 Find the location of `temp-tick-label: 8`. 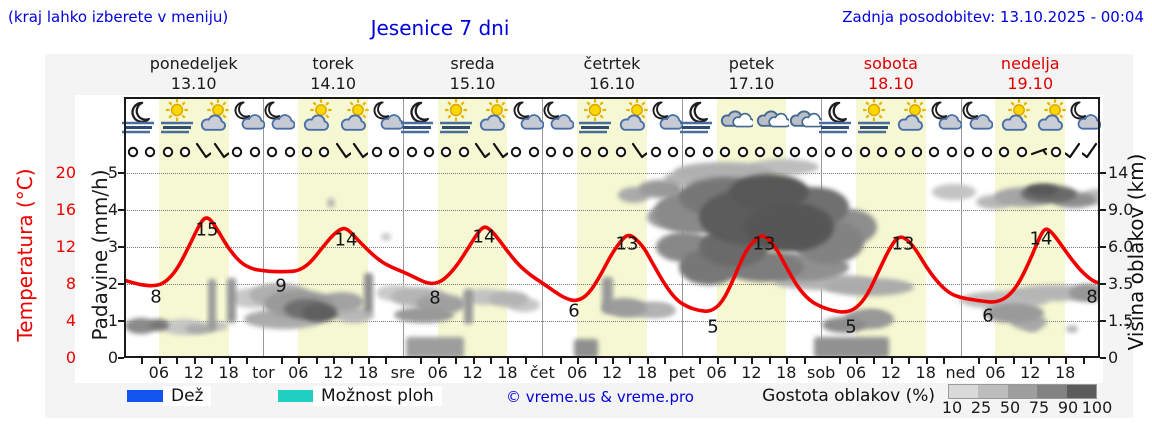

temp-tick-label: 8 is located at coordinates (70, 283).